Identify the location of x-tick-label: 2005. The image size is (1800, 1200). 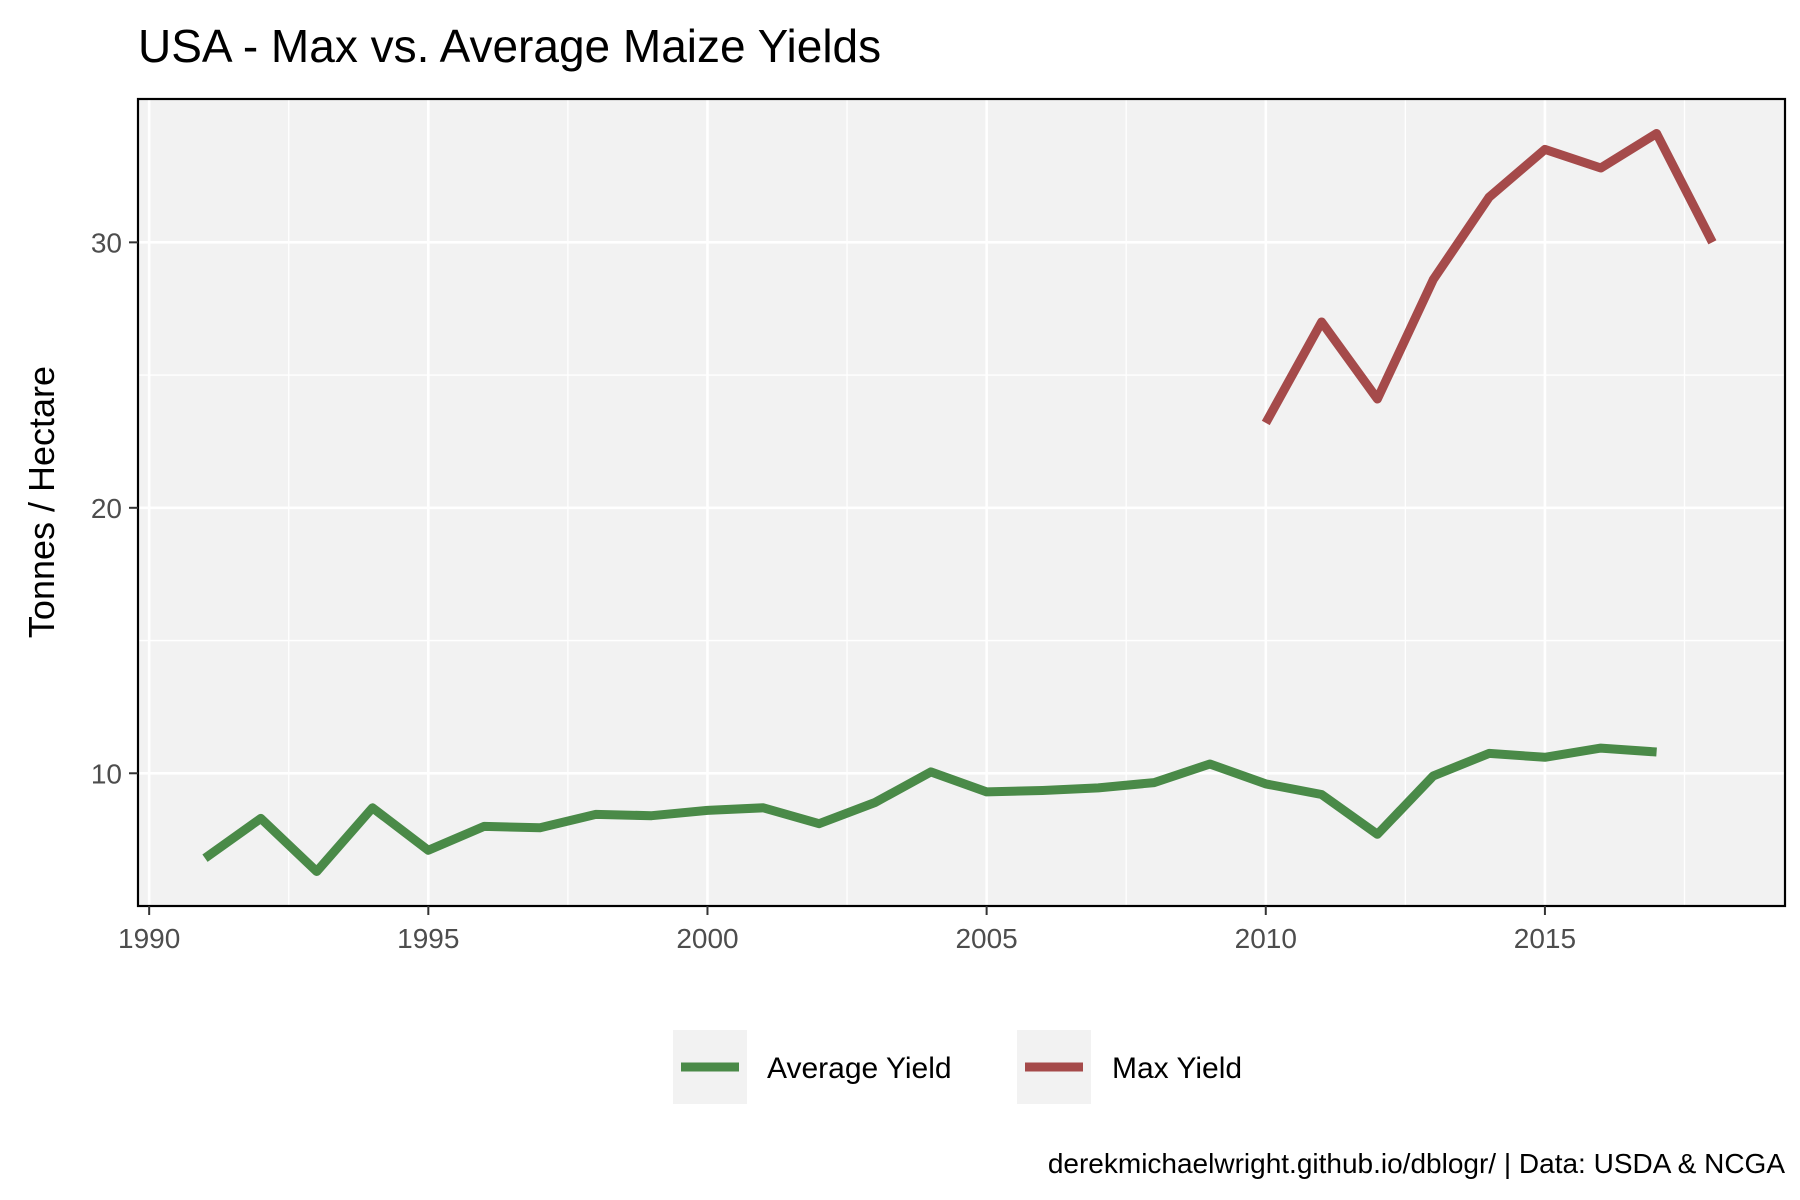
(986, 938).